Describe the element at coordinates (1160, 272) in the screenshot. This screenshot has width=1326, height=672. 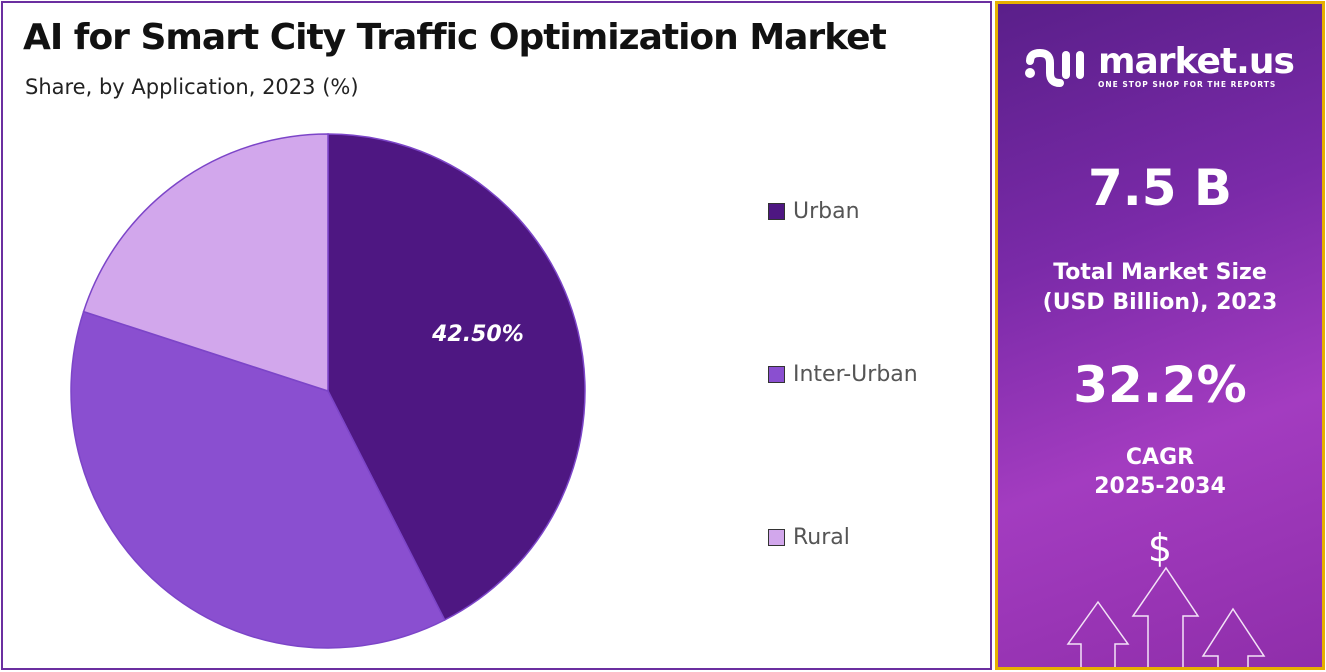
I see `market-size-label: Total Market Size` at that location.